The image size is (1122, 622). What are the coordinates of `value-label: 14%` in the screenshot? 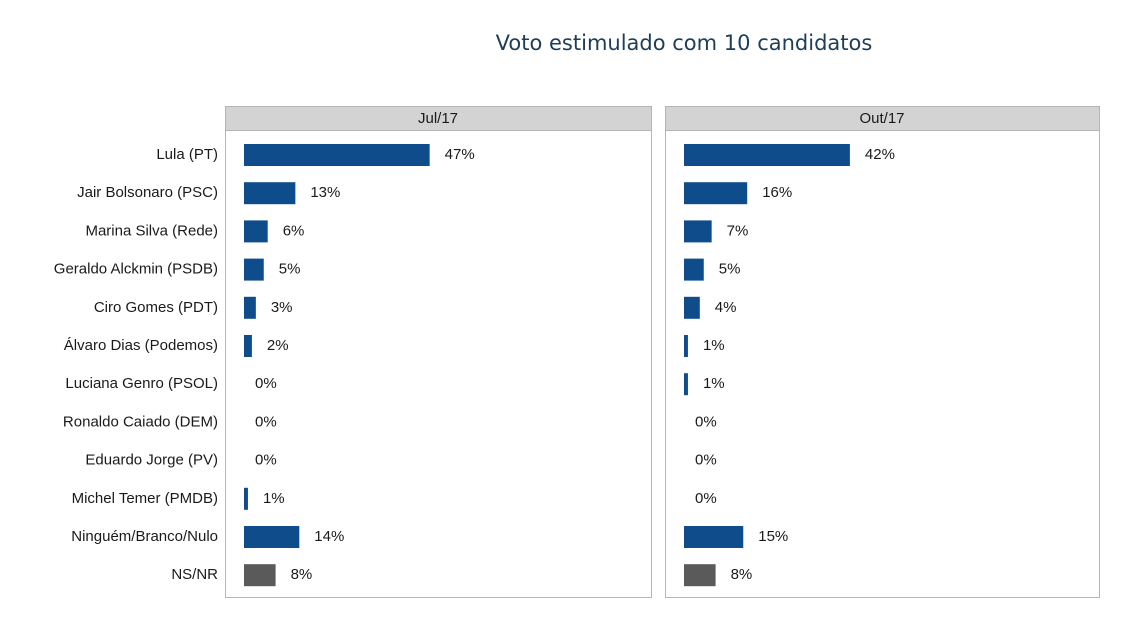 It's located at (329, 536).